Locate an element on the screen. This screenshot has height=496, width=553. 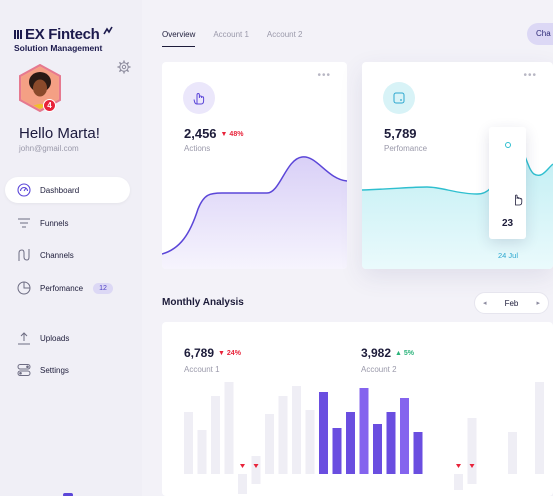
sidebar-item-perfomance: Perfomance 12 is located at coordinates (67, 288).